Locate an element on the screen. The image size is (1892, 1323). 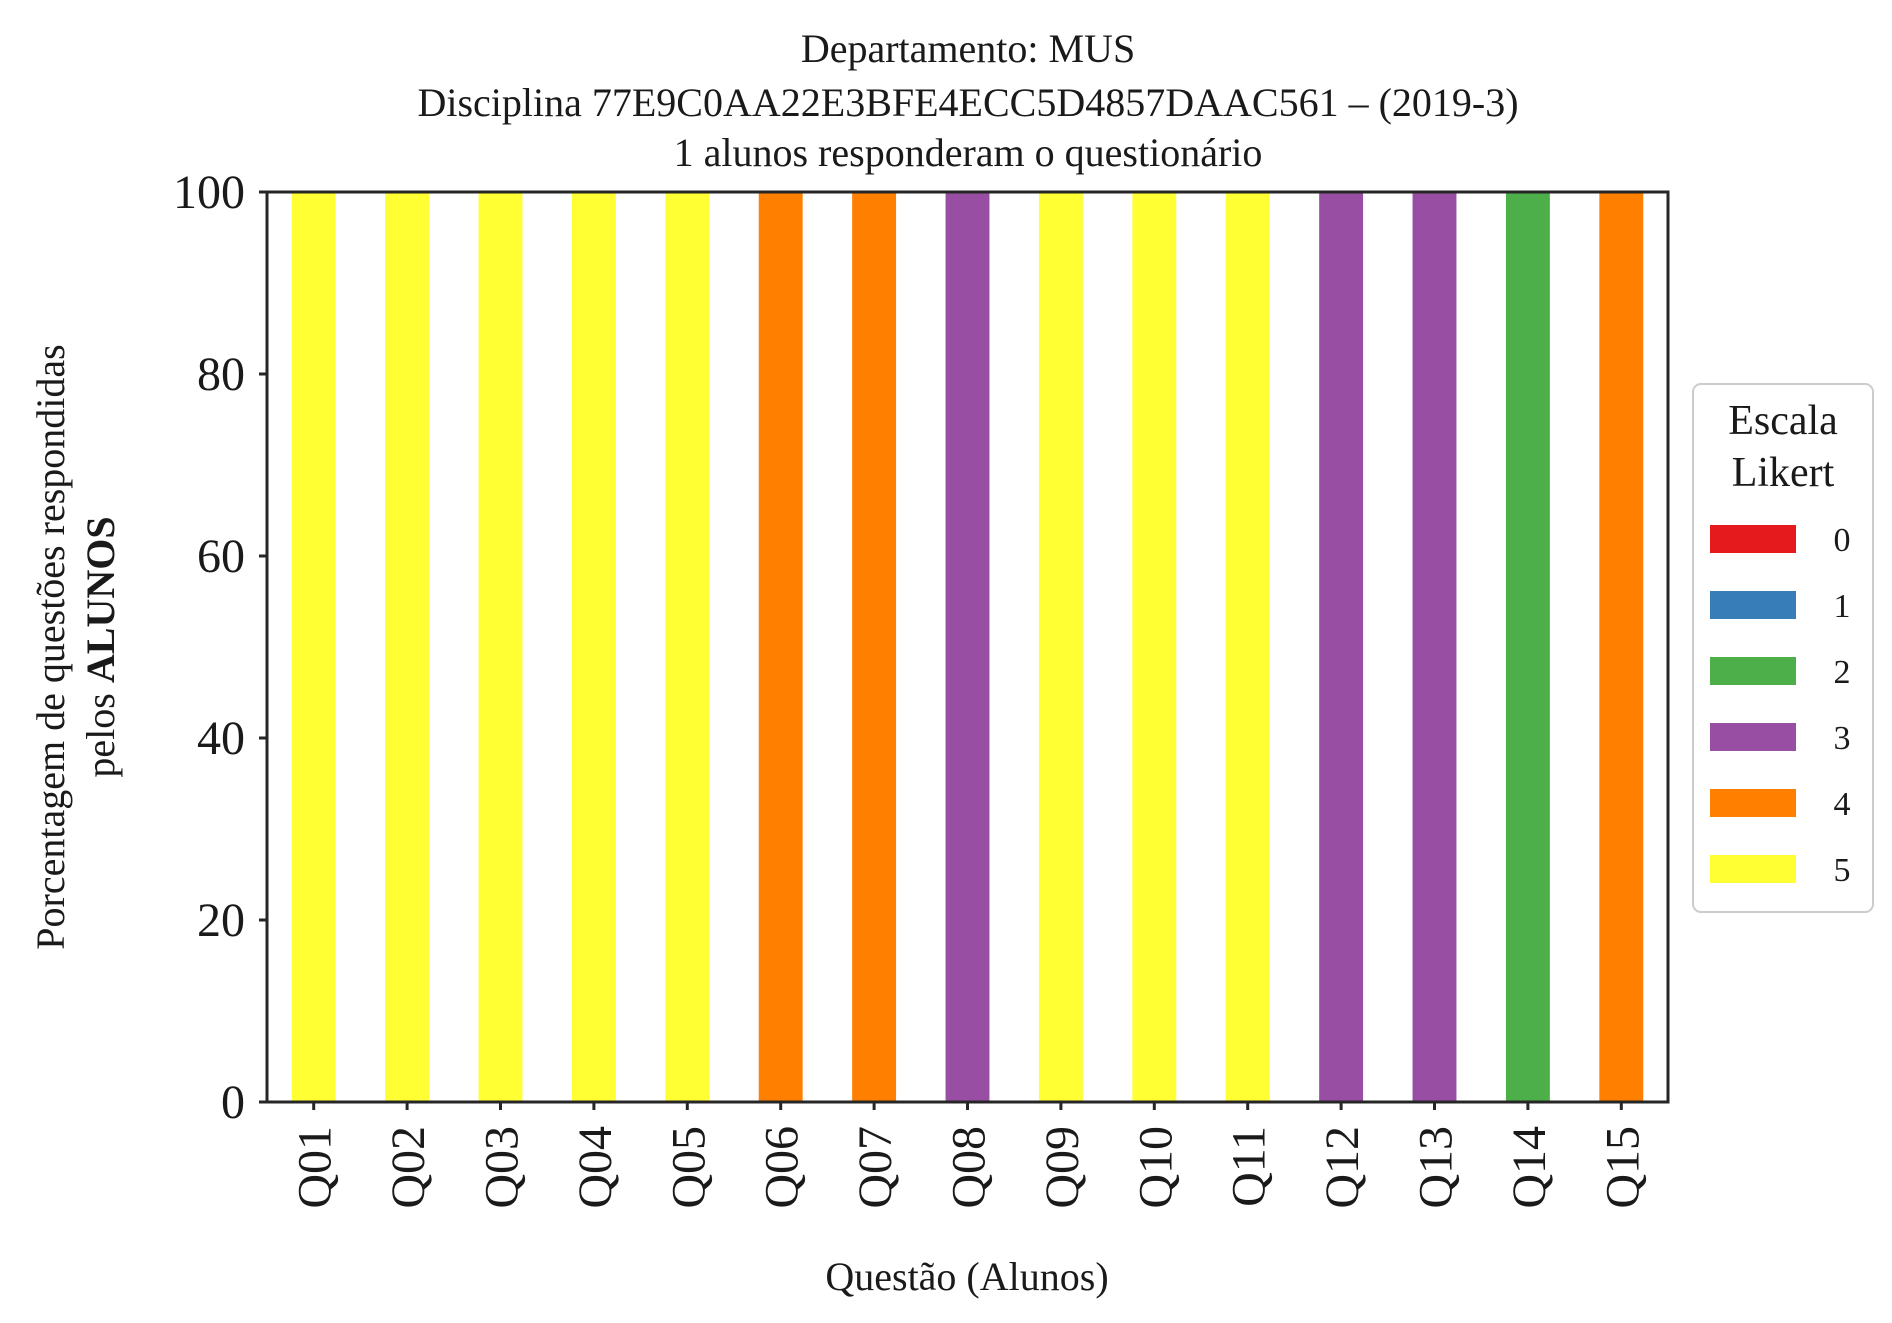
x-tick-label: Q06 is located at coordinates (782, 1167).